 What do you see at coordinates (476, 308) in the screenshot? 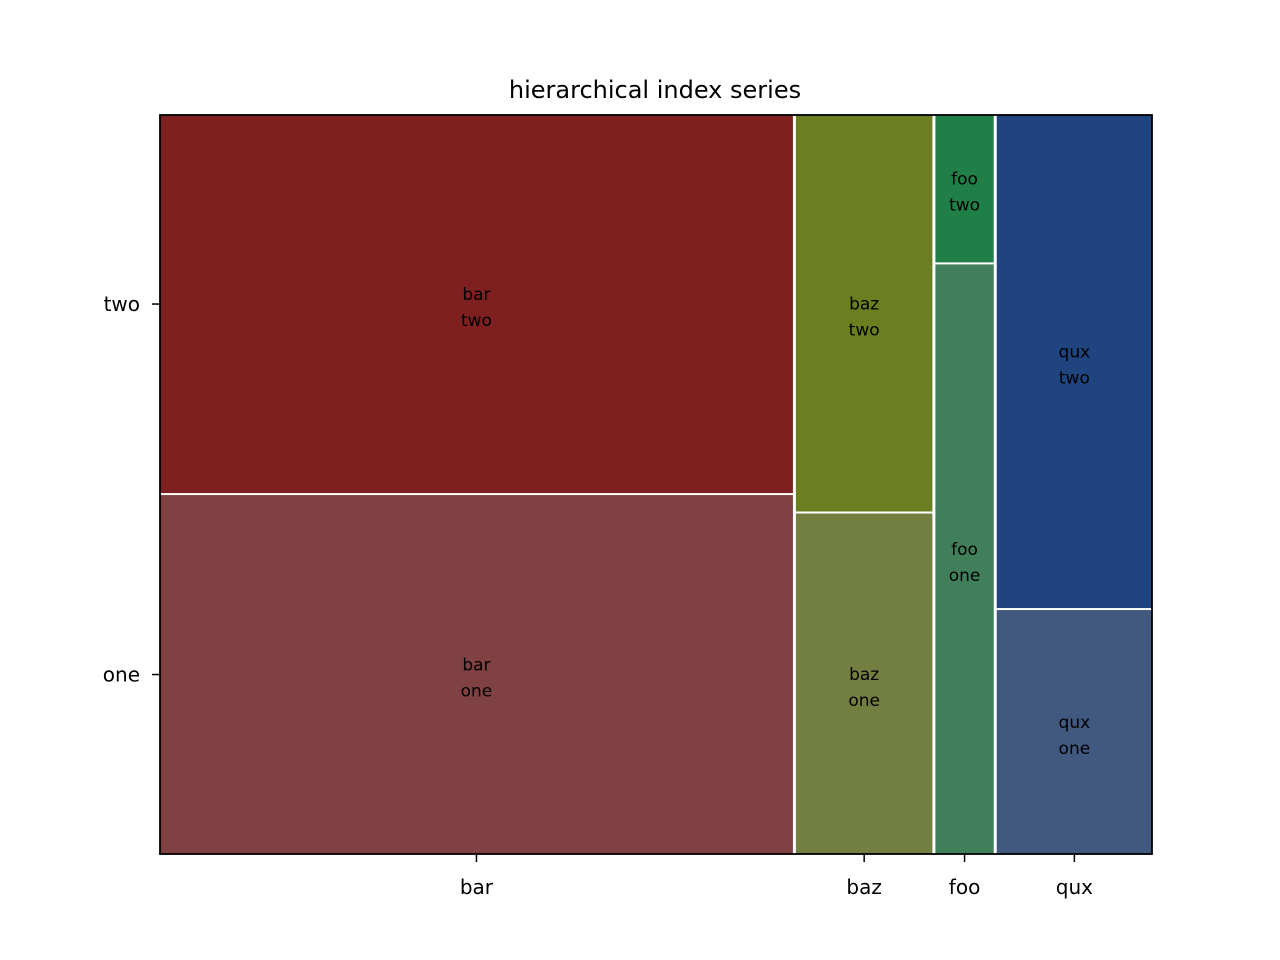
I see `tile-label-bar-two: bar two` at bounding box center [476, 308].